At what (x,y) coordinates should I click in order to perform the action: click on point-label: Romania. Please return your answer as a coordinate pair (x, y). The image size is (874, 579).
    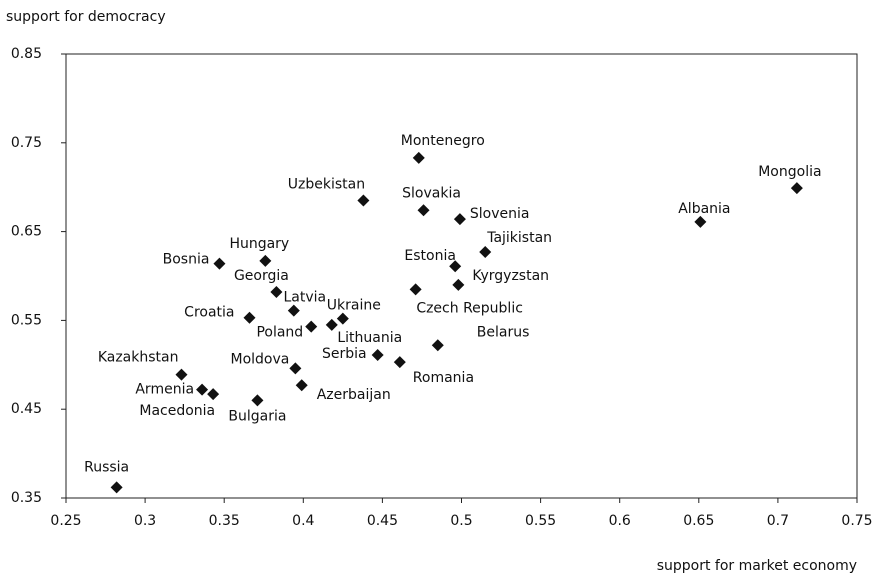
    Looking at the image, I should click on (443, 378).